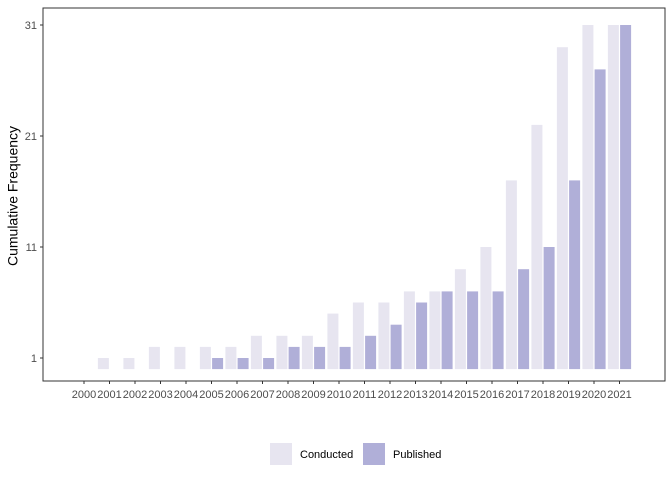  I want to click on x-tick-label-2006: 2006, so click(237, 395).